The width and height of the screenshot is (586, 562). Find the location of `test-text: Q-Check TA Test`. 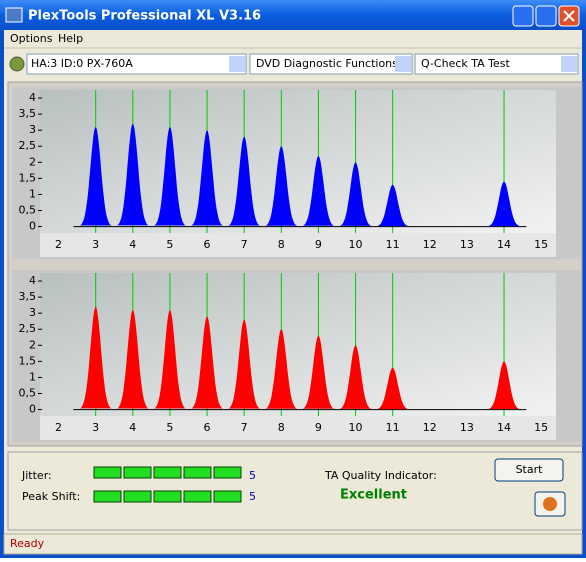

test-text: Q-Check TA Test is located at coordinates (466, 63).